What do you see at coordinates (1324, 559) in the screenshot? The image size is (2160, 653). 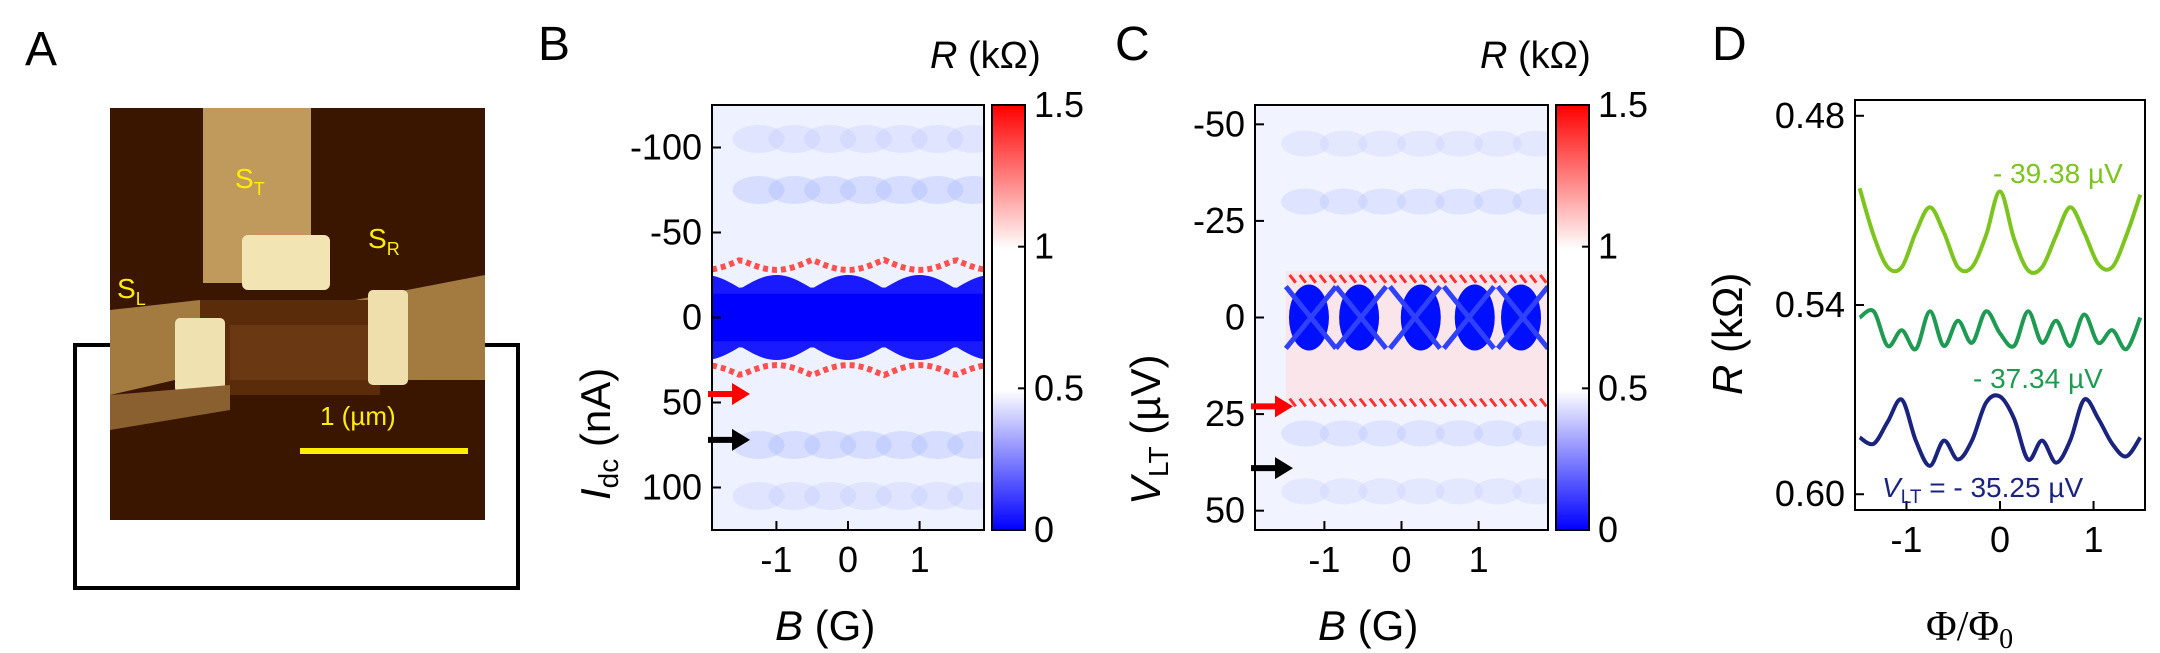 I see `axis-c-xtick-label: -1` at bounding box center [1324, 559].